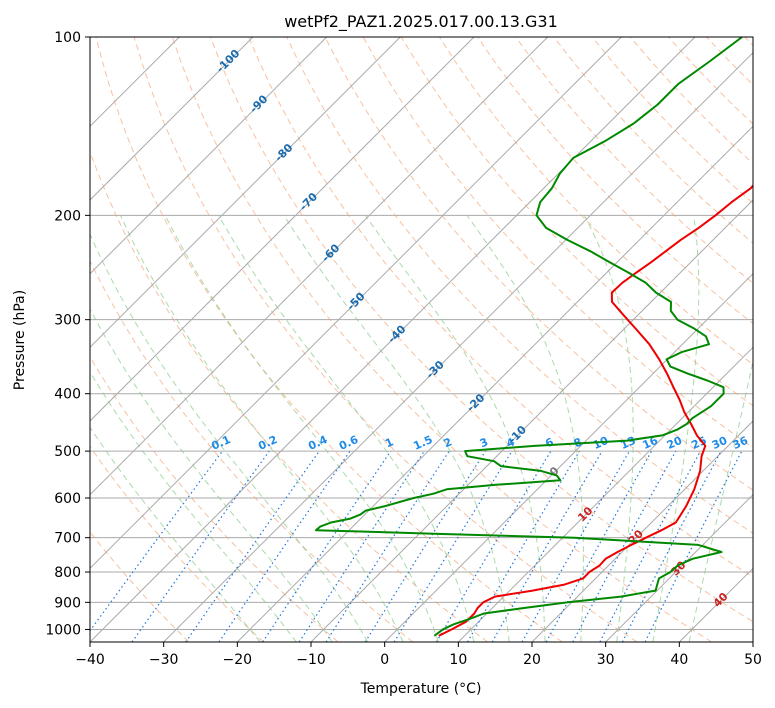 The height and width of the screenshot is (708, 775). I want to click on y-tick-label: 900, so click(67, 603).